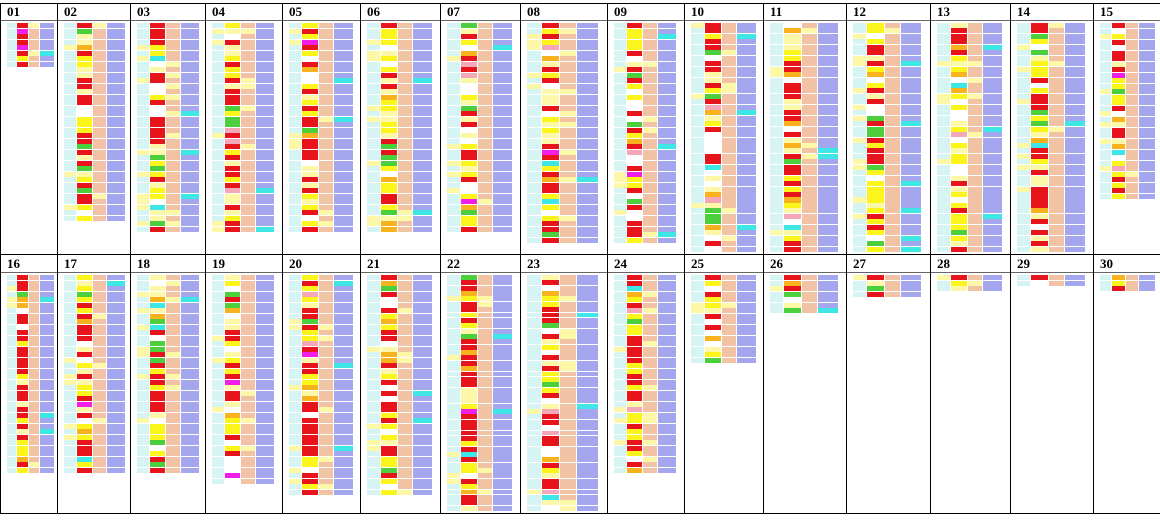 This screenshot has width=1160, height=527. I want to click on panel-15: 15, so click(1126, 128).